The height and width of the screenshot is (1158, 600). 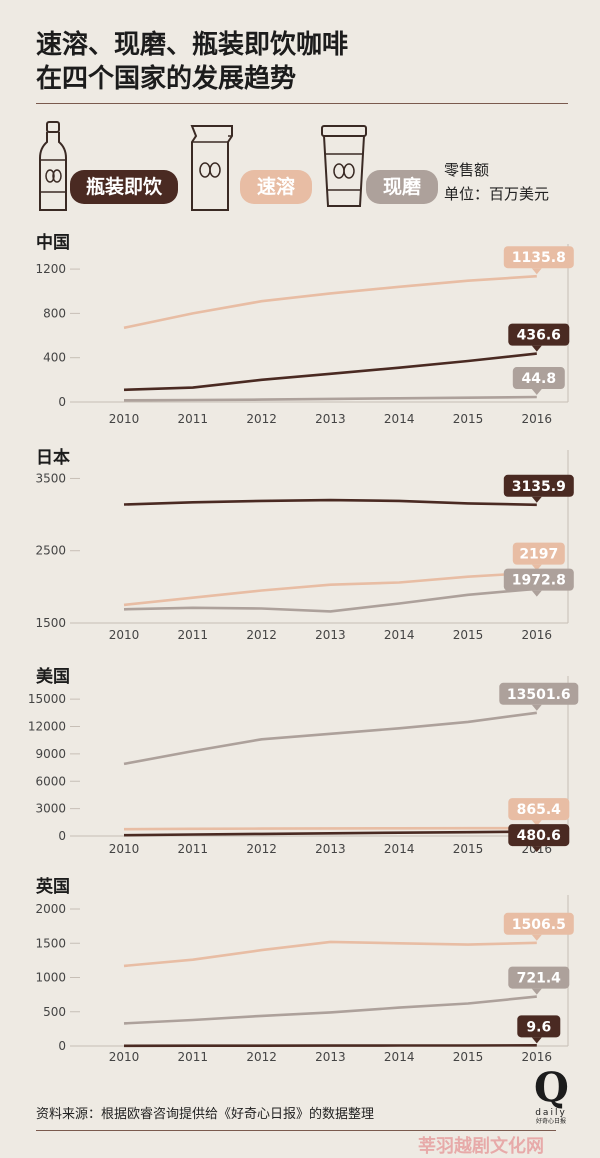 I want to click on legend-label-instant: 速溶, so click(x=276, y=187).